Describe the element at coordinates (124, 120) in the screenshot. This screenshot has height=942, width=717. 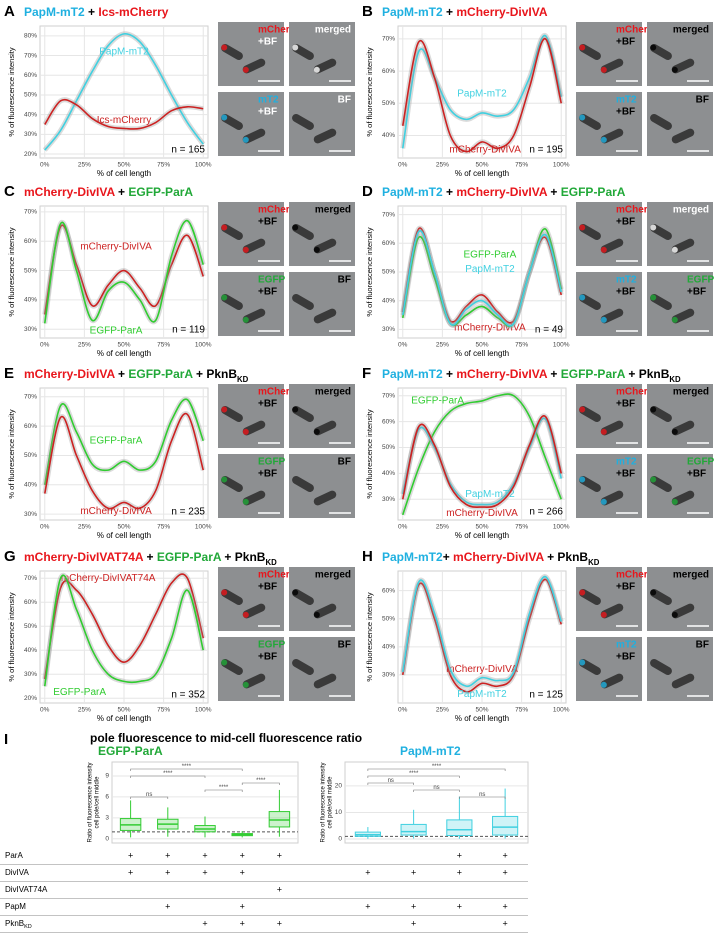
I see `series-label: Ics-mCherry` at that location.